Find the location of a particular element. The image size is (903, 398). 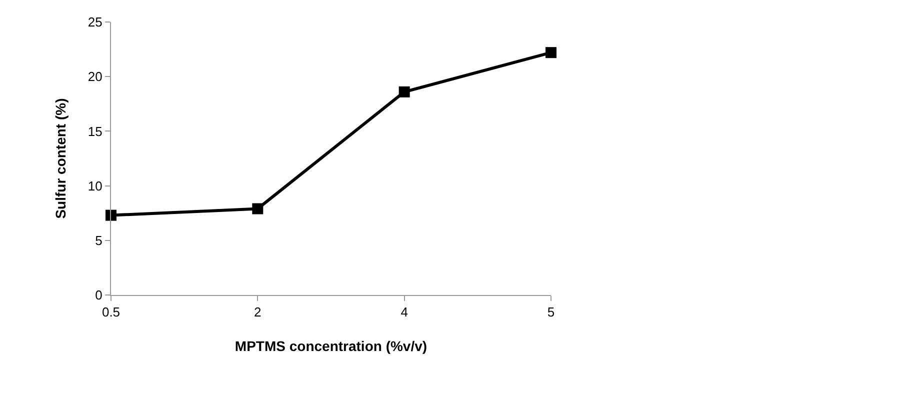

y-tick-label: 15 is located at coordinates (95, 131).